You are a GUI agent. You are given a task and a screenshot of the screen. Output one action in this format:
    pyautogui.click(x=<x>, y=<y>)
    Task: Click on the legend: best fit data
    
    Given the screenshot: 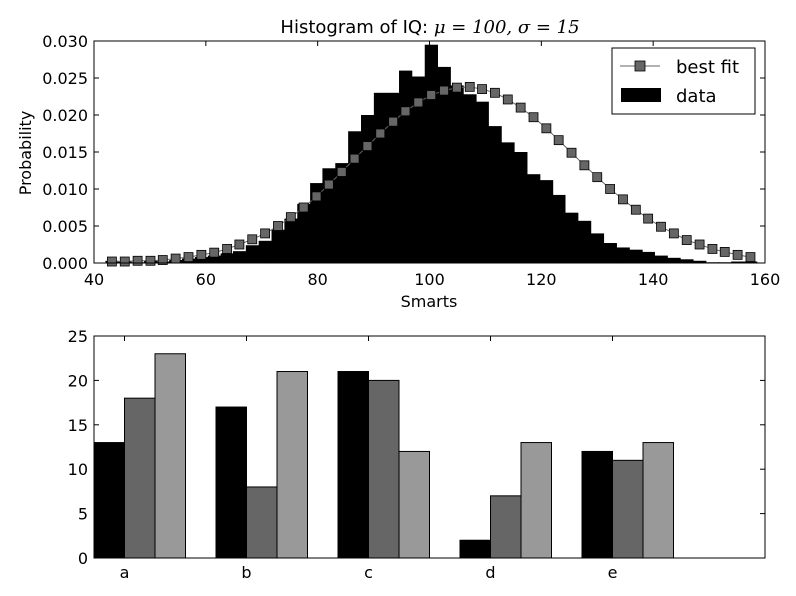 What is the action you would take?
    pyautogui.click(x=683, y=81)
    